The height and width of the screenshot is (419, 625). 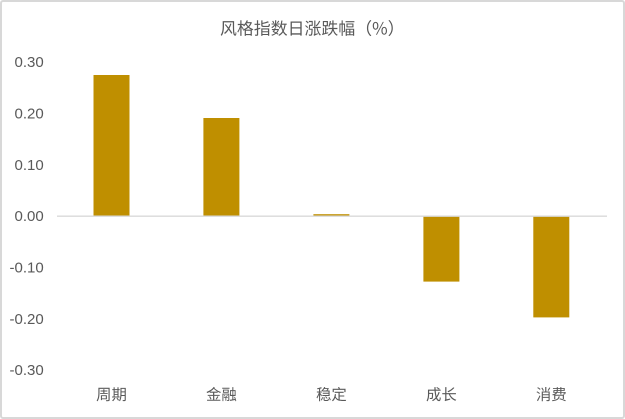 What do you see at coordinates (28, 216) in the screenshot?
I see `svg-text: 0.00` at bounding box center [28, 216].